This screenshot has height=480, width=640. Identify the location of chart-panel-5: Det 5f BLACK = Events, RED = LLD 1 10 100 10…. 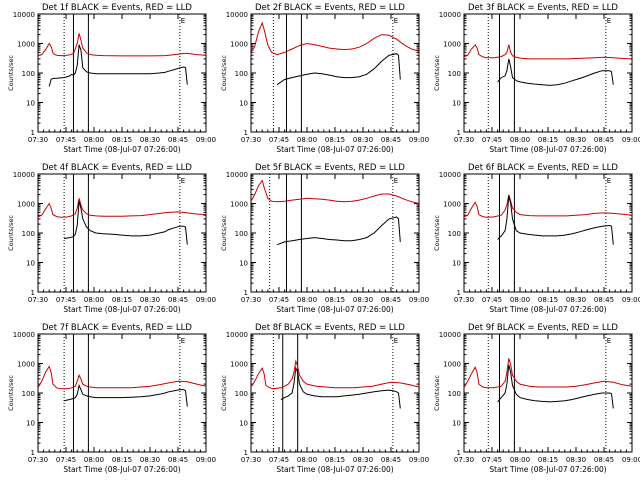
(324, 238).